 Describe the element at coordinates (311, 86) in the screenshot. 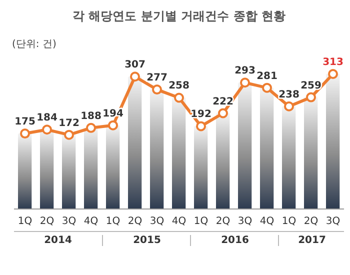

I see `data-label: 259` at that location.